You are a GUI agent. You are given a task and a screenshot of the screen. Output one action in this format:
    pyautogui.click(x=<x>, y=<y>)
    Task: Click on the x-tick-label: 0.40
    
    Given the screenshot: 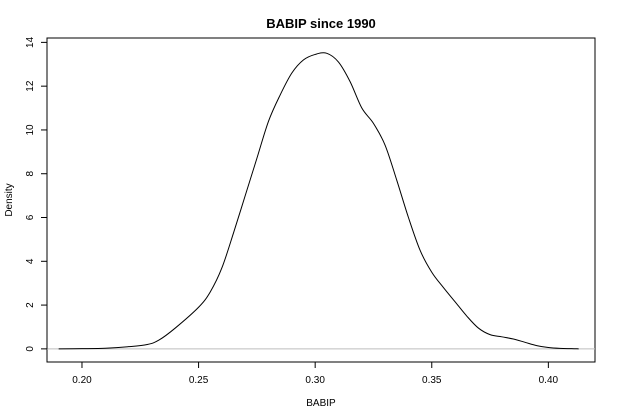 What is the action you would take?
    pyautogui.click(x=549, y=380)
    